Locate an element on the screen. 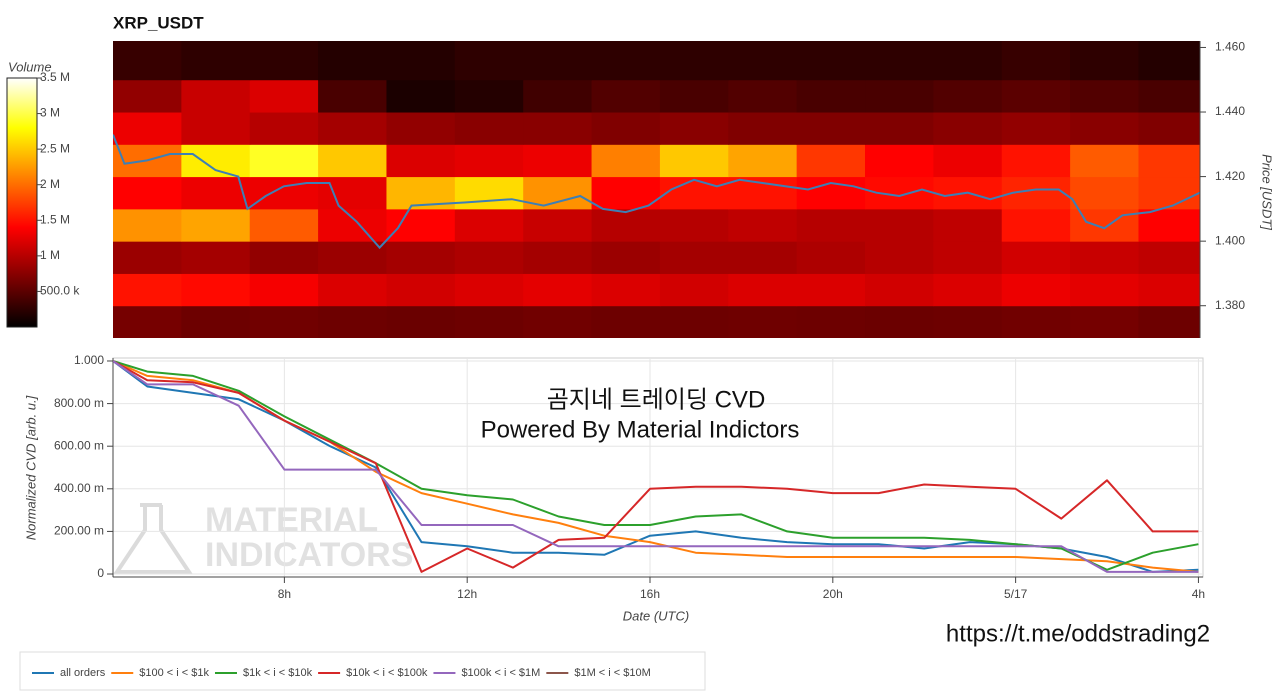 The width and height of the screenshot is (1280, 691). annotation: https://t.me/oddstrading2 is located at coordinates (1078, 633).